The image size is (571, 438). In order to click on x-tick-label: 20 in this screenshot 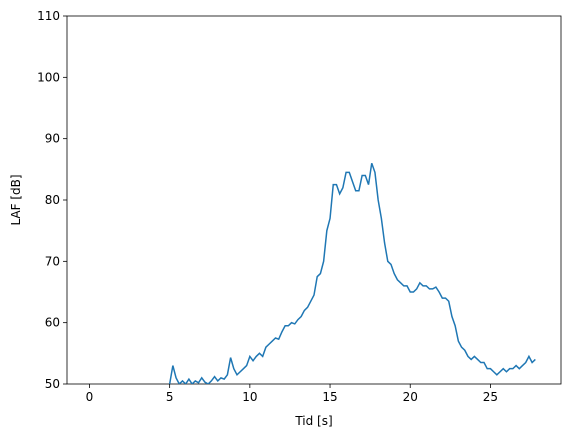, I will do `click(410, 397)`.